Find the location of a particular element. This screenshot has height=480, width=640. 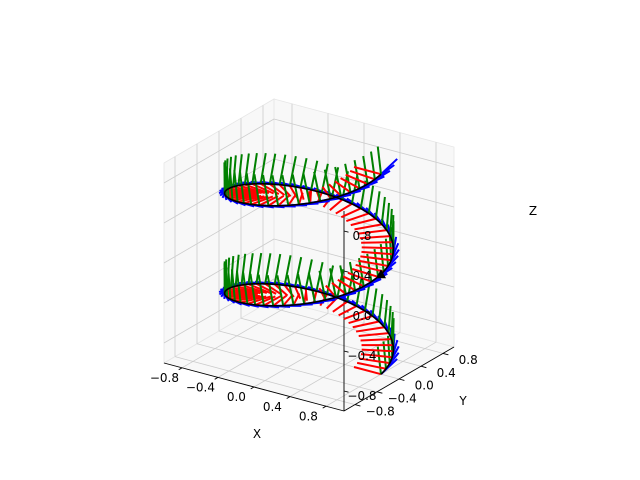

z-tick-label: −0.4 is located at coordinates (361, 356).